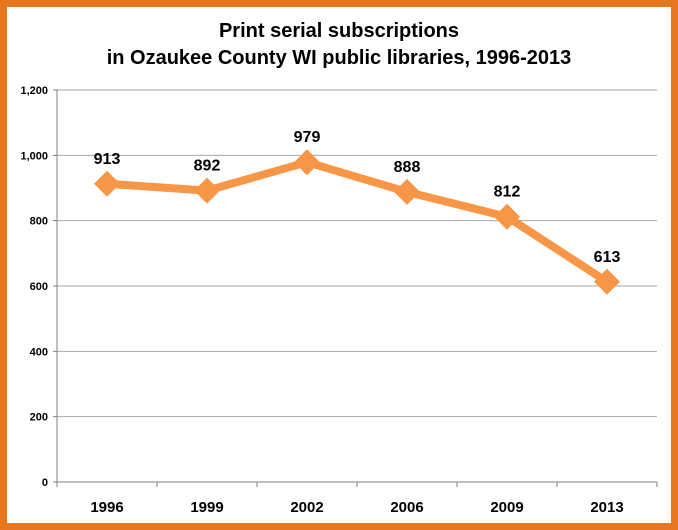  Describe the element at coordinates (407, 167) in the screenshot. I see `data-label: 888` at that location.